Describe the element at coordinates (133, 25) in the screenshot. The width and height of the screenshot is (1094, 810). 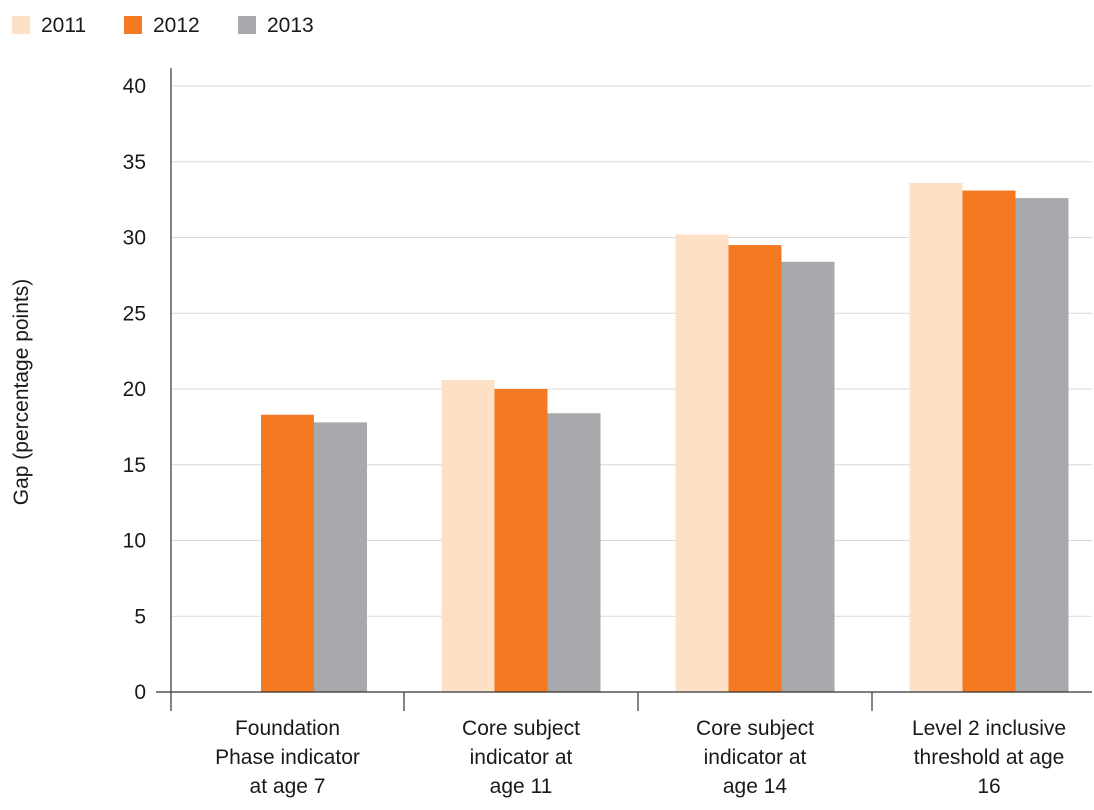
I see `legend-swatch-2012` at that location.